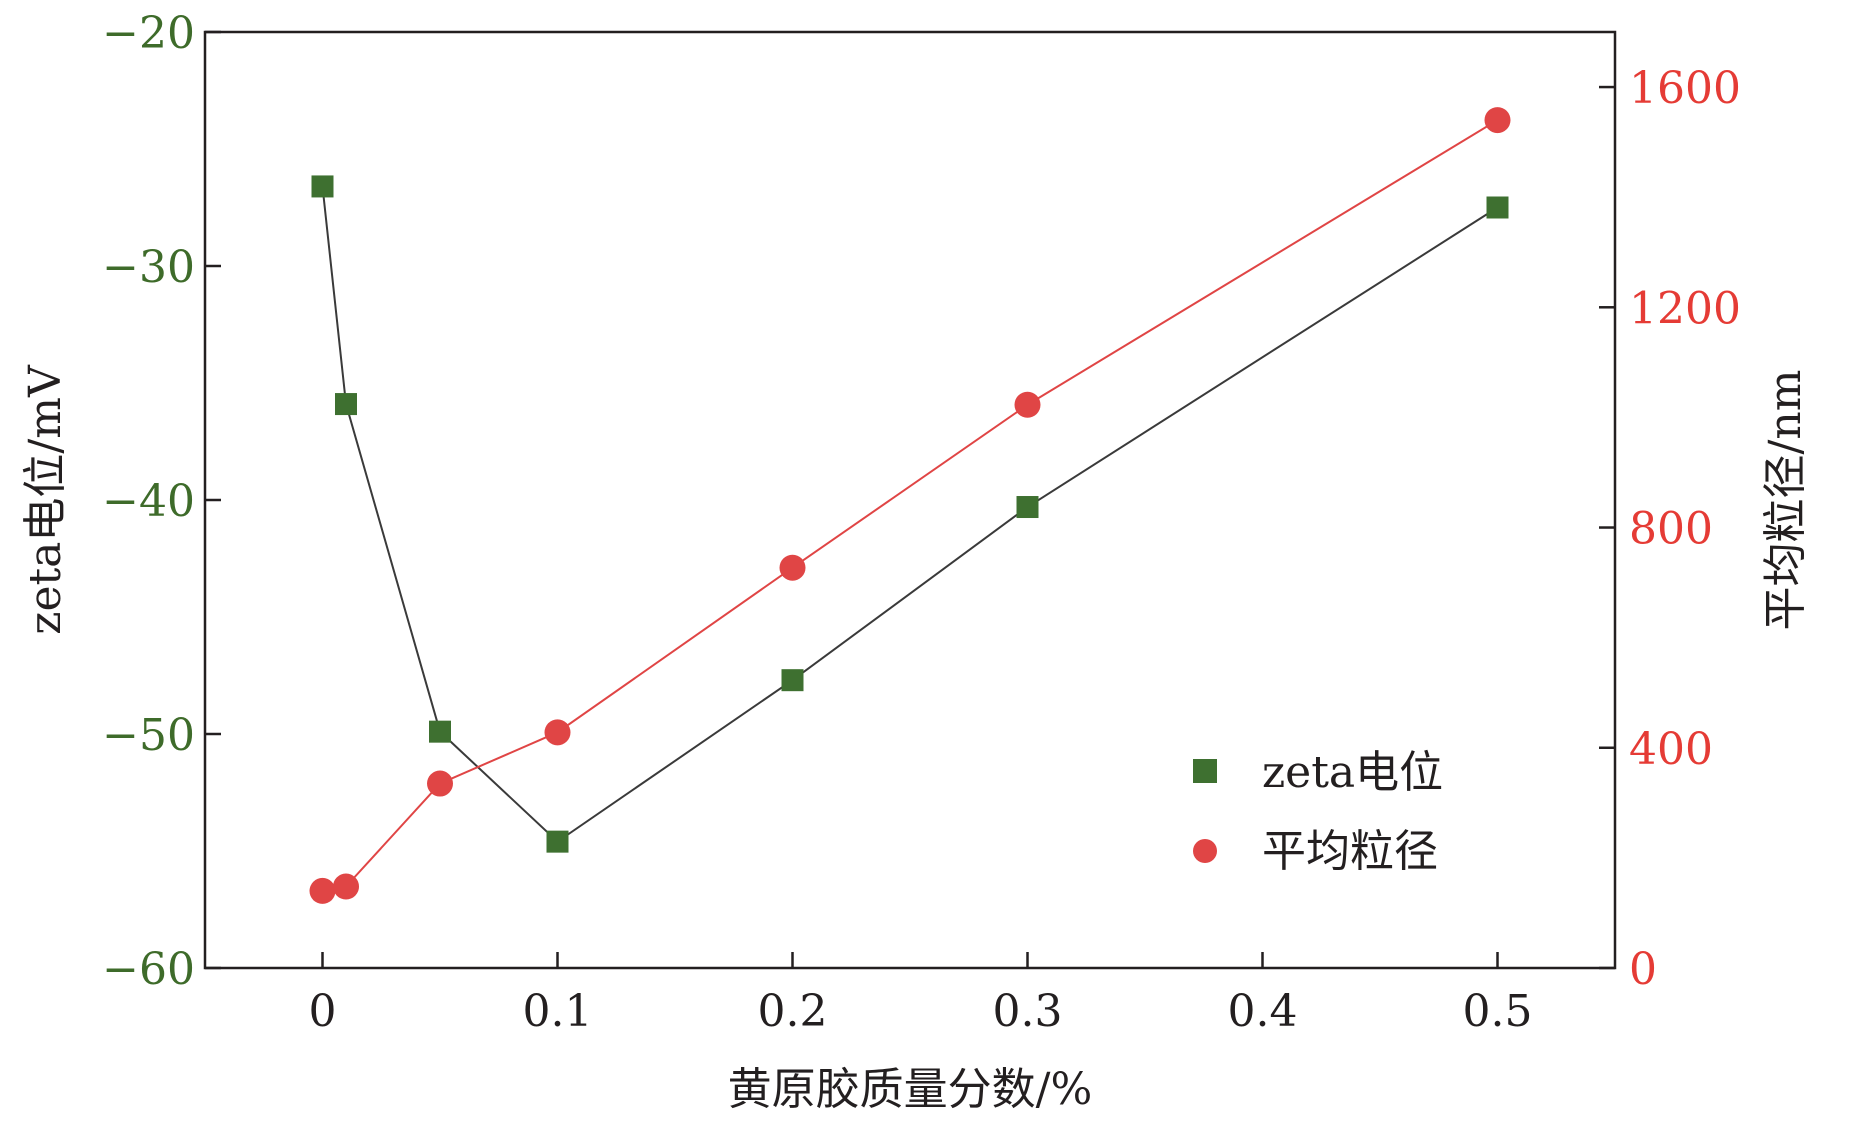  Describe the element at coordinates (148, 501) in the screenshot. I see `y-left-tick-label: −40` at that location.